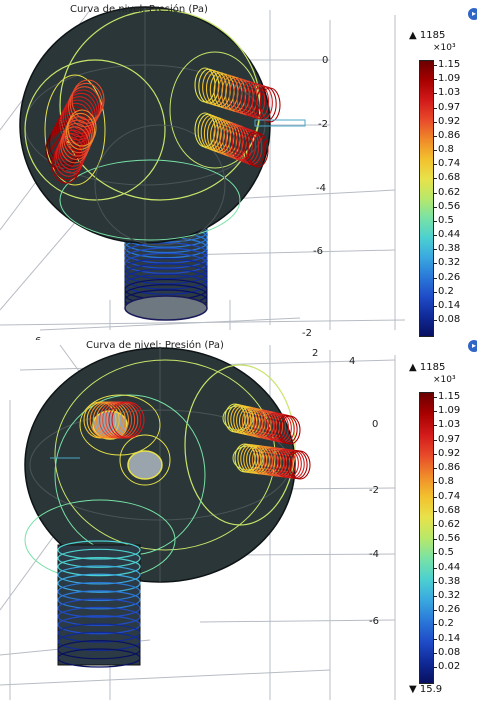  I want to click on colorbar-tick-label: 0.62, so click(449, 192).